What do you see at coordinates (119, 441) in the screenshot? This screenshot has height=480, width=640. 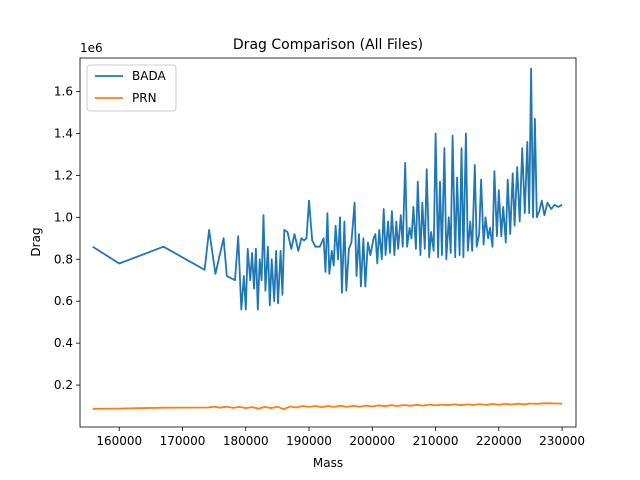 I see `x-tick-label: 160000` at bounding box center [119, 441].